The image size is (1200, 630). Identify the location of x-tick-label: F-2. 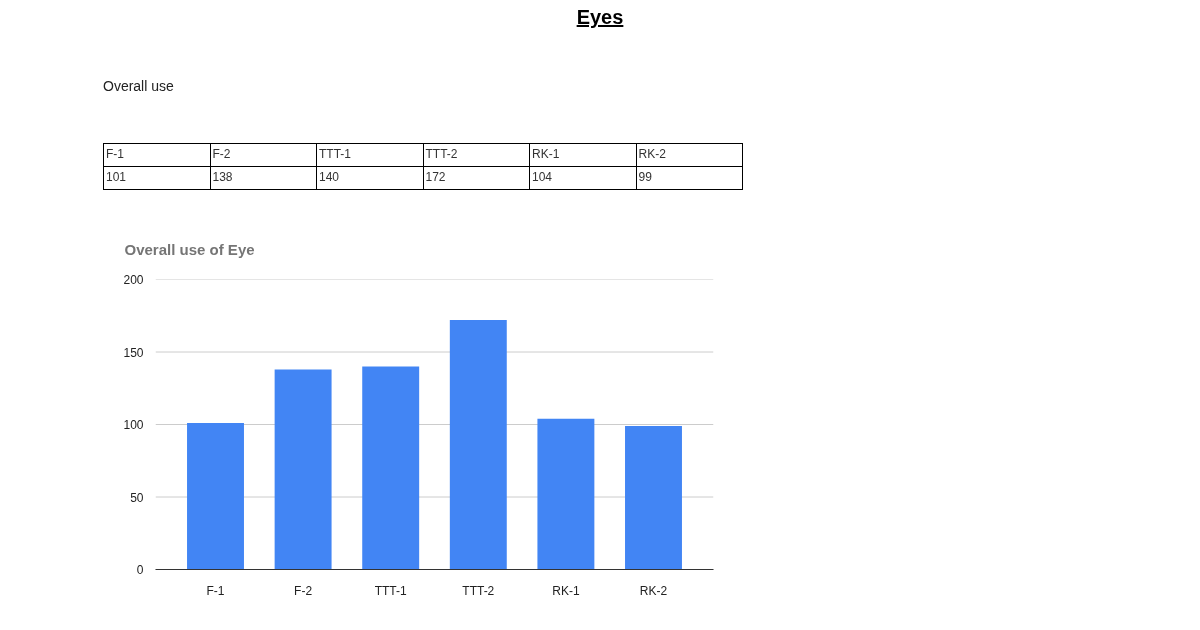
(303, 590).